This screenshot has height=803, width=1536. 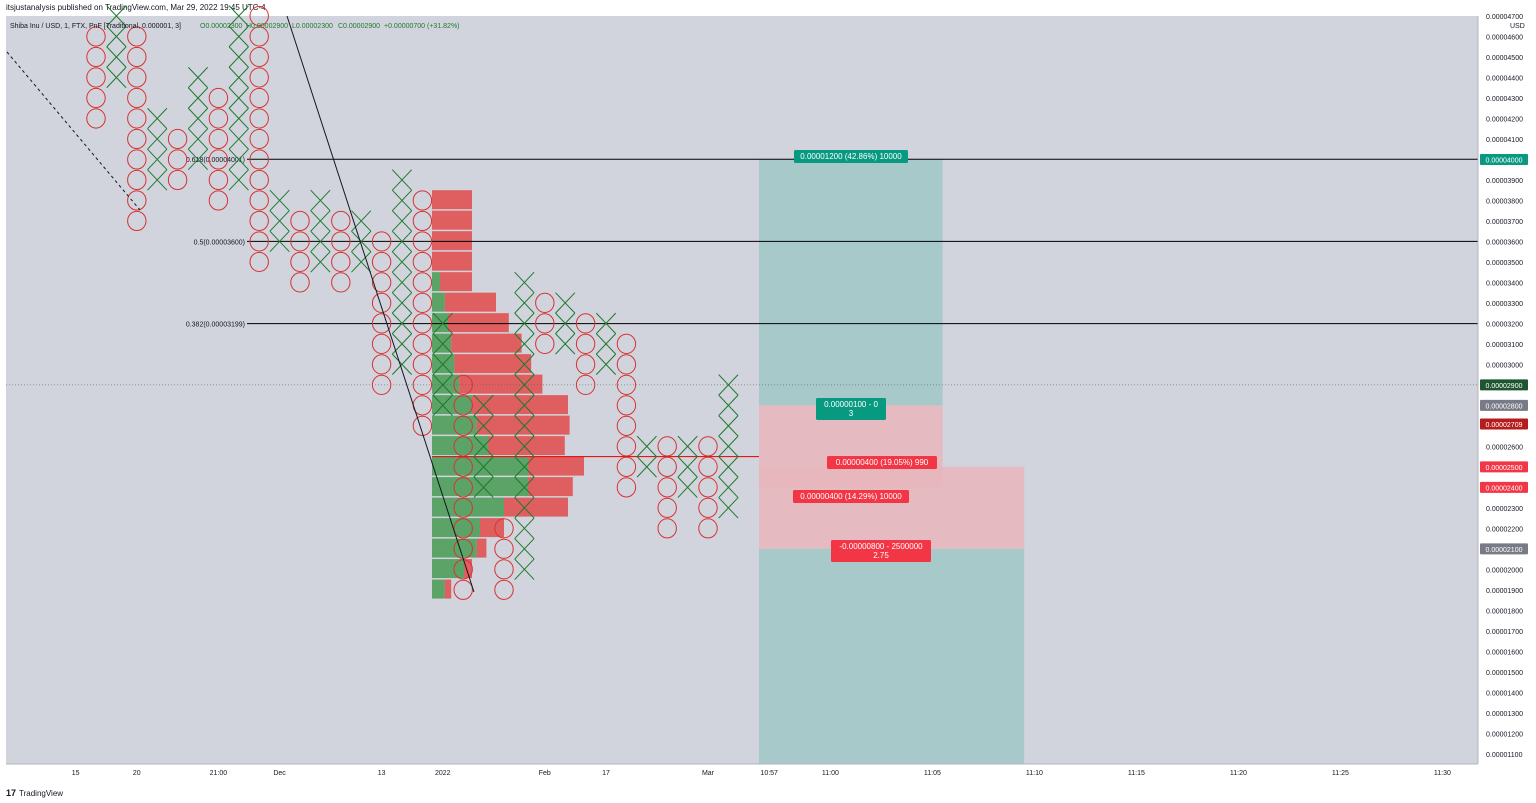 I want to click on time-tick: 21:00, so click(x=219, y=773).